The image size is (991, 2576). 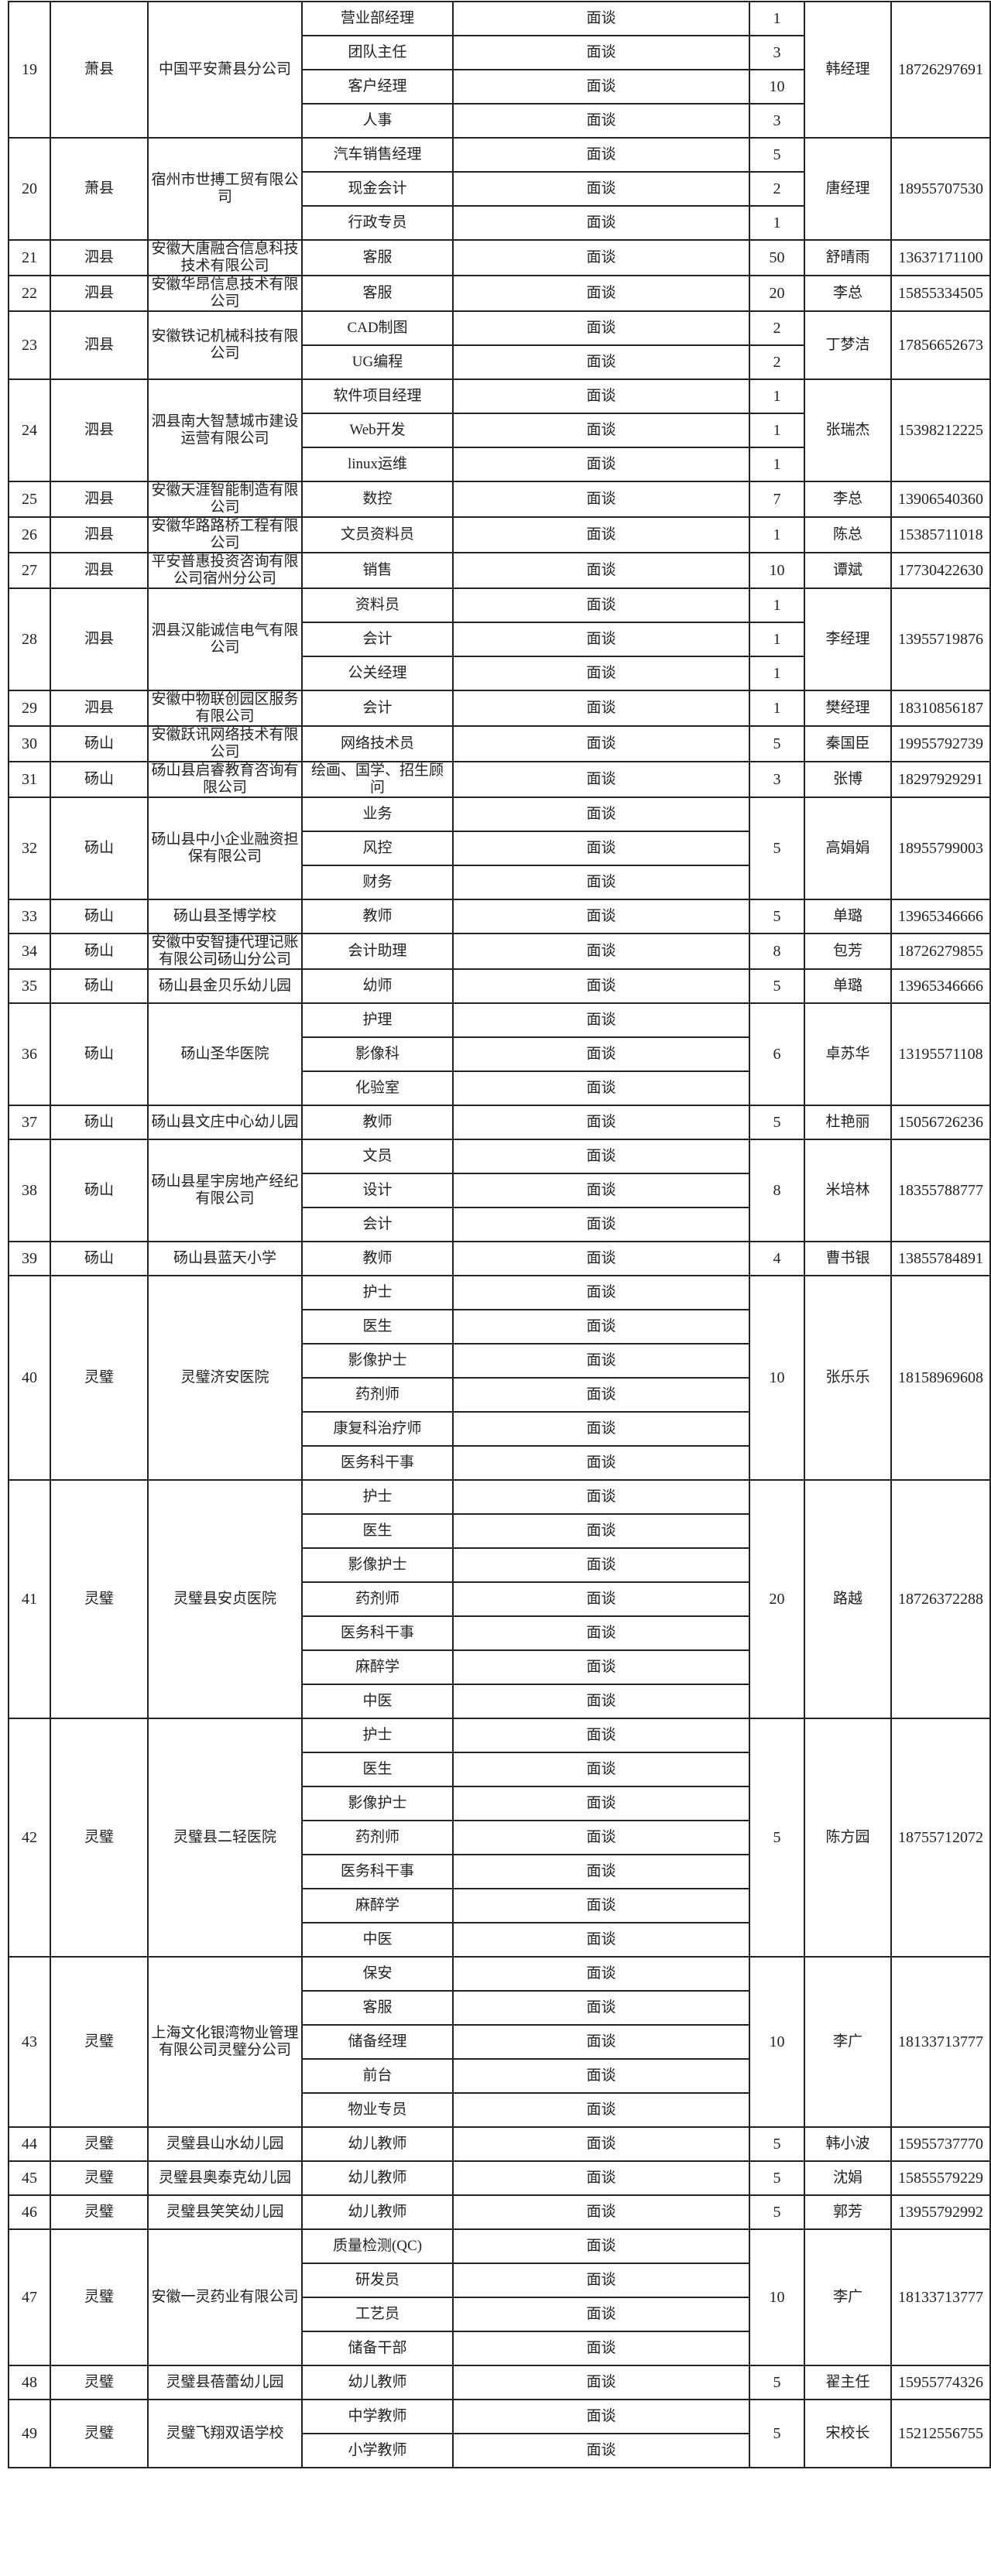 I want to click on position-cell: 人事, so click(x=377, y=121).